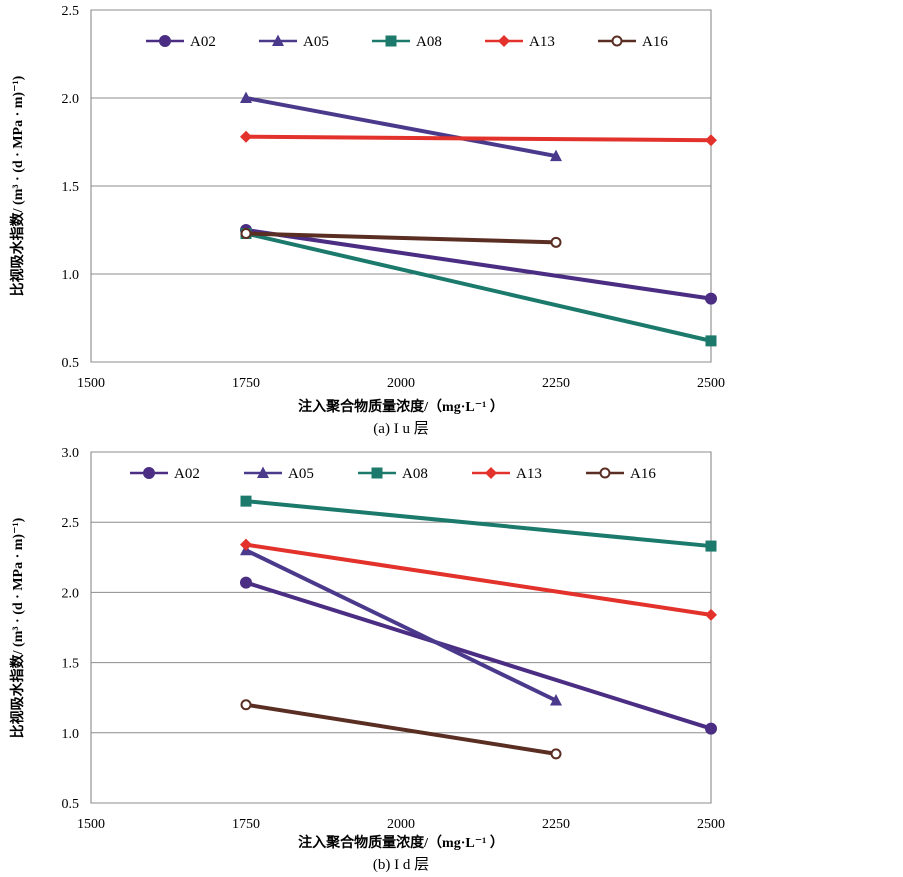 The height and width of the screenshot is (877, 903). I want to click on y-axis-label-a: 比视吸水指数/ (m³ · (d · MPa · m)⁻¹), so click(17, 185).